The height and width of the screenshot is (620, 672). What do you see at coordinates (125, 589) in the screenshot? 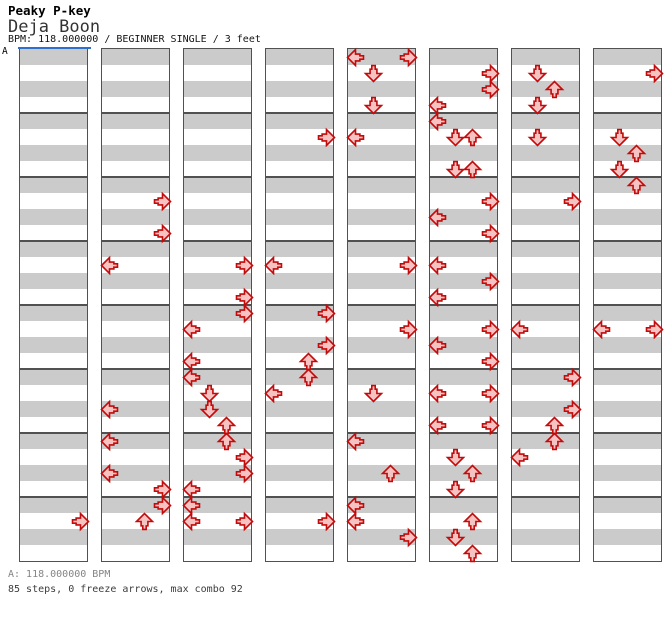
I see `footer-step-summary: 85 steps, 0 freeze arrows, max combo 92` at bounding box center [125, 589].